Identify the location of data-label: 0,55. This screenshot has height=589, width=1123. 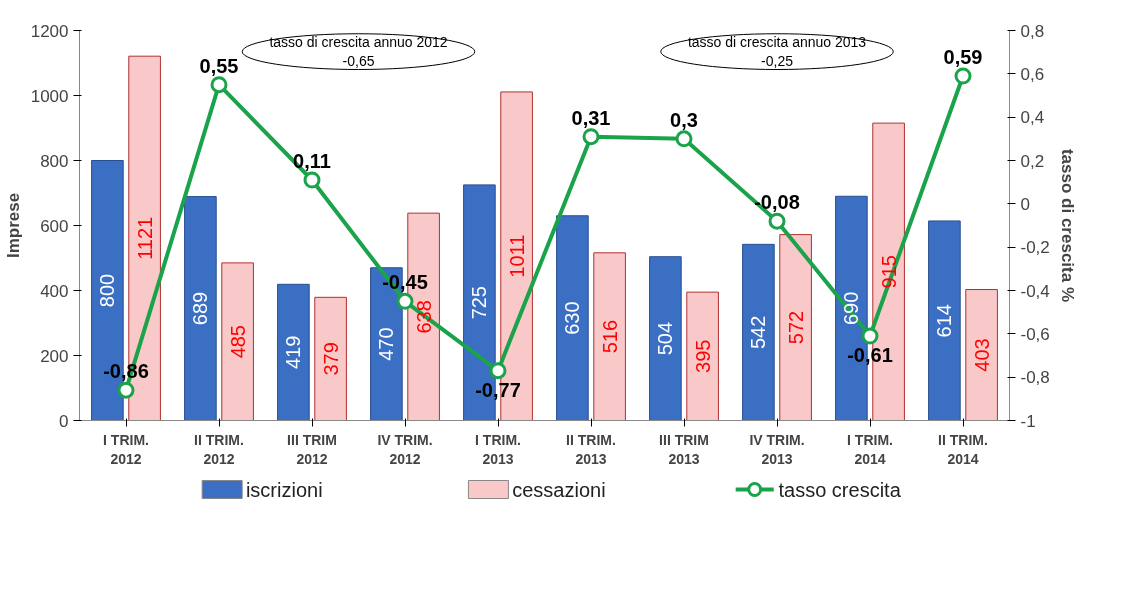
(219, 65).